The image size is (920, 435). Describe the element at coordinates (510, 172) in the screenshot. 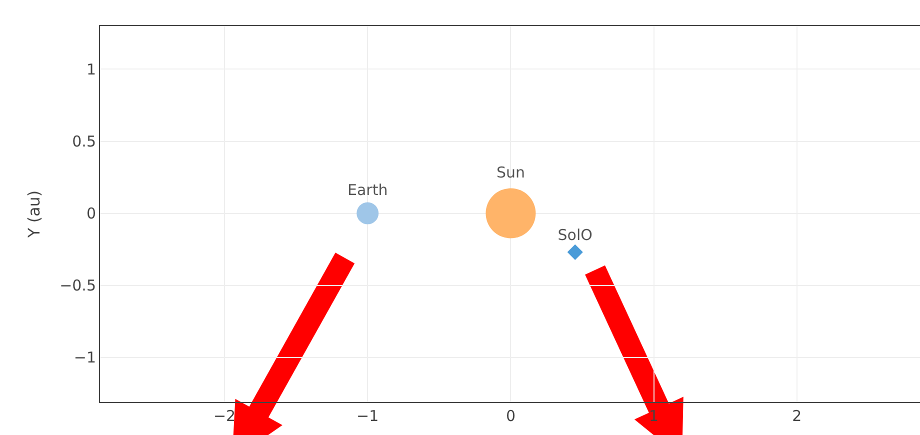

I see `series-label: Sun` at that location.